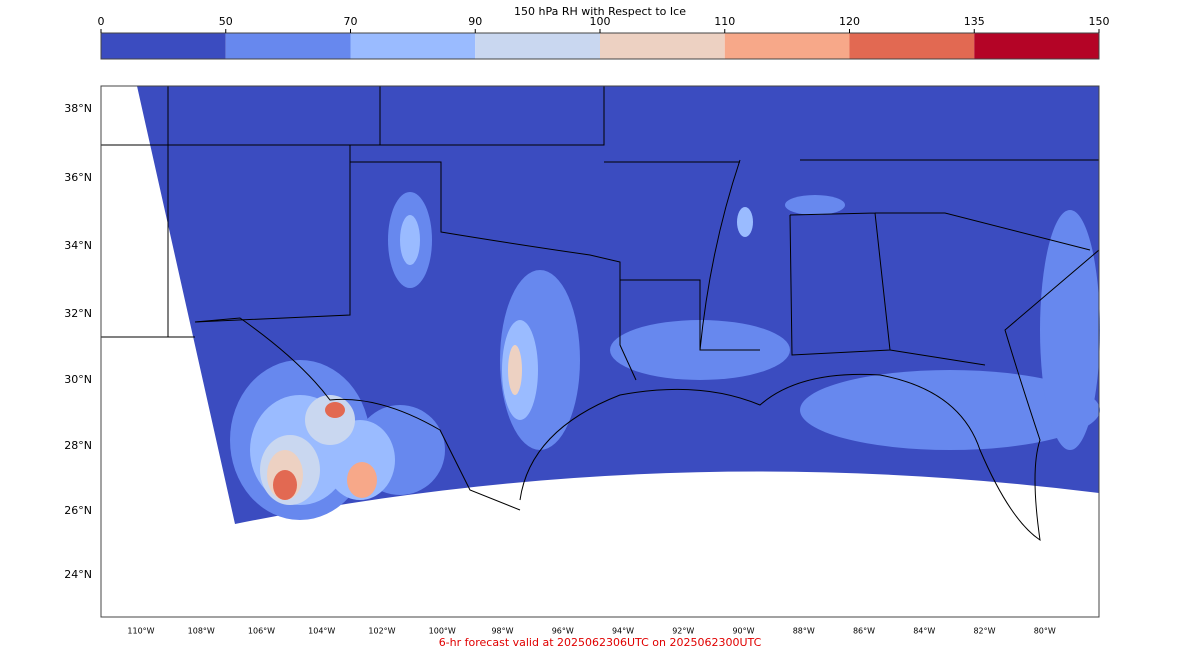 The width and height of the screenshot is (1200, 650). What do you see at coordinates (351, 21) in the screenshot?
I see `colorbar-tick-label: 70` at bounding box center [351, 21].